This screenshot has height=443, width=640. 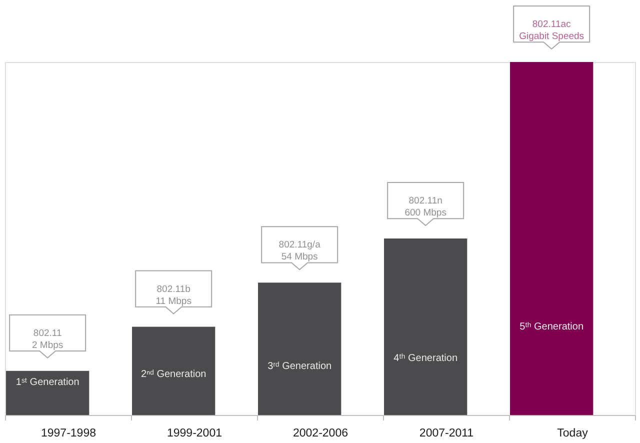 I want to click on x-tick-label: 2002-2006, so click(x=320, y=434).